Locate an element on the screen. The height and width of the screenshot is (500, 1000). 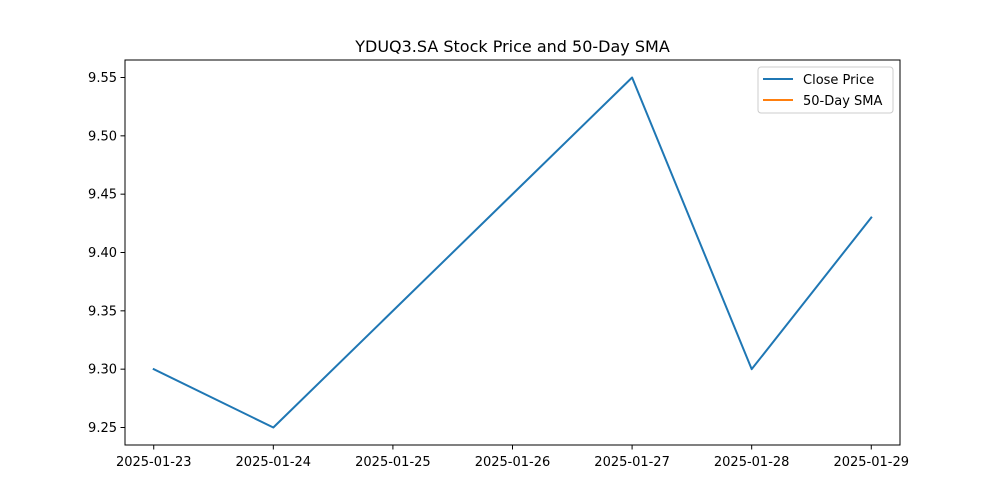
y-tick-label: 9.25 is located at coordinates (102, 428).